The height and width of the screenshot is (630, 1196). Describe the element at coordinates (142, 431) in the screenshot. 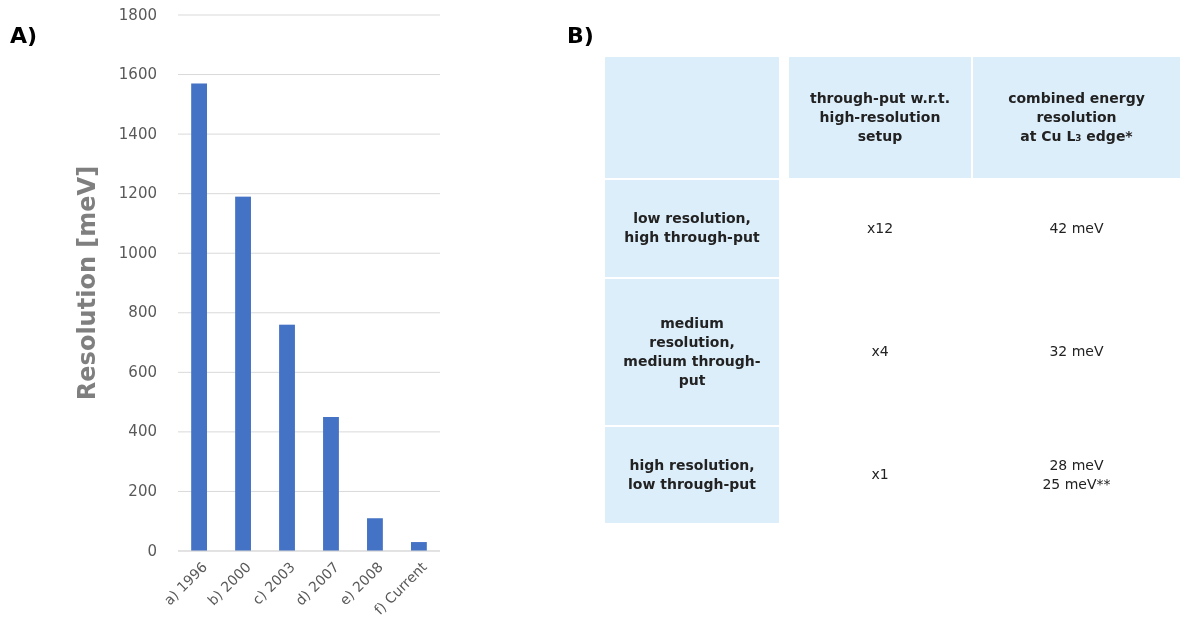

I see `y-tick-label: 400` at that location.